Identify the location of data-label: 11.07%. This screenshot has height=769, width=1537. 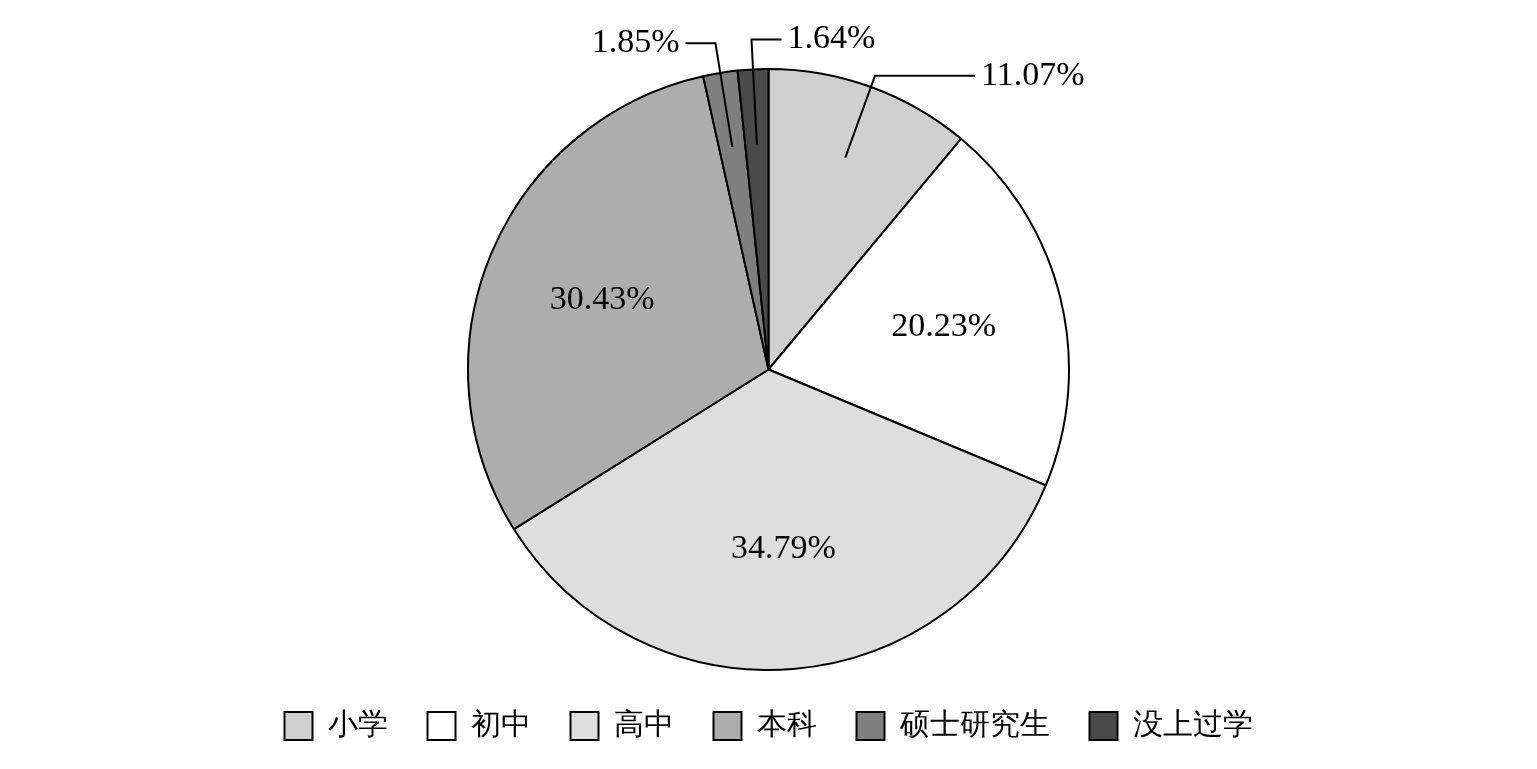
(1033, 73).